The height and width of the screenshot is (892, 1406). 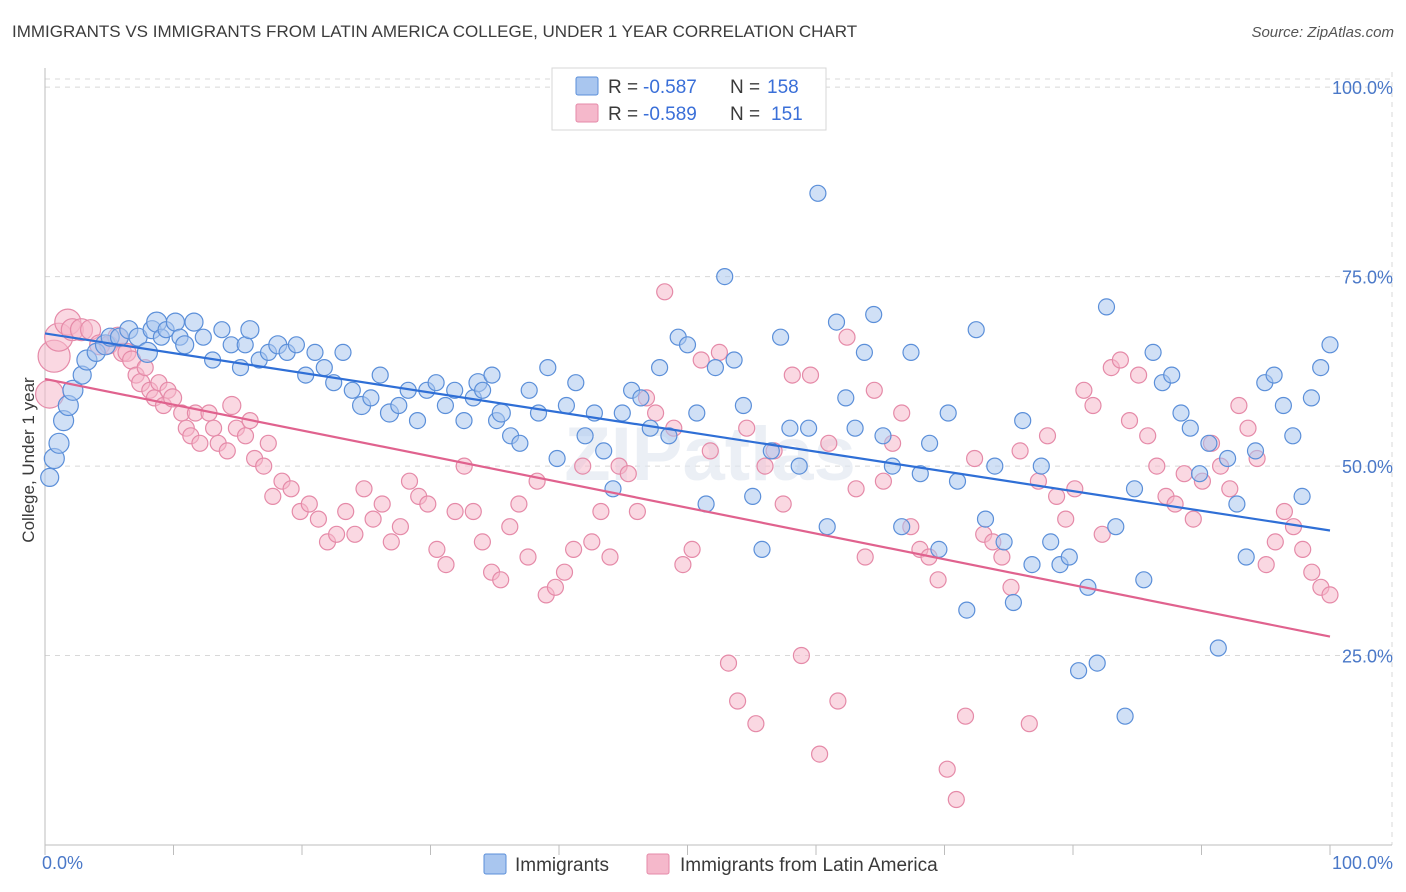 I want to click on legend-box: R = -0.587 N = 158 R = -0.589 N = 151, so click(x=689, y=99).